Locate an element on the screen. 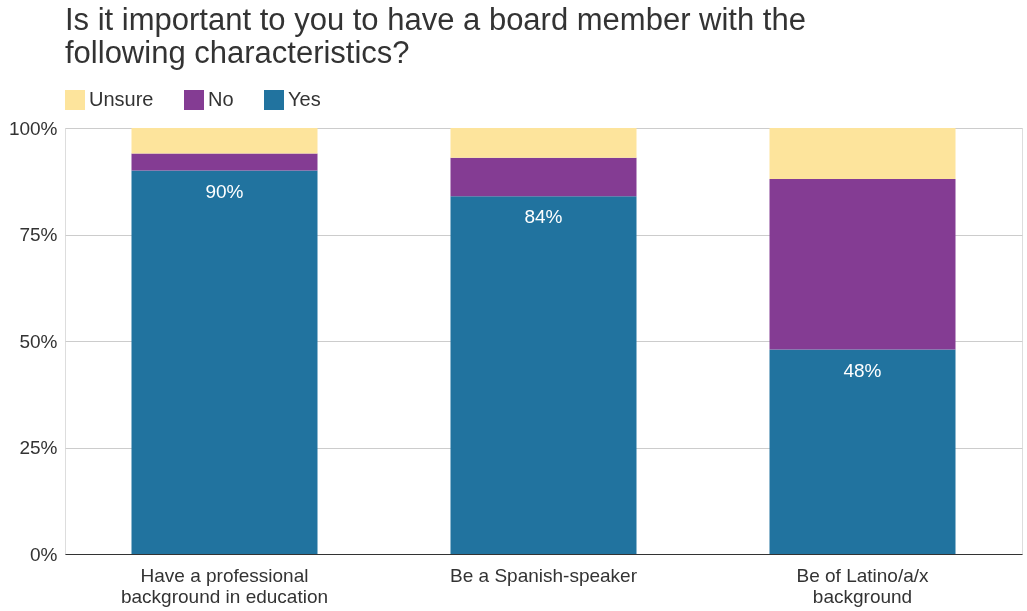  legend-label: Unsure is located at coordinates (121, 99).